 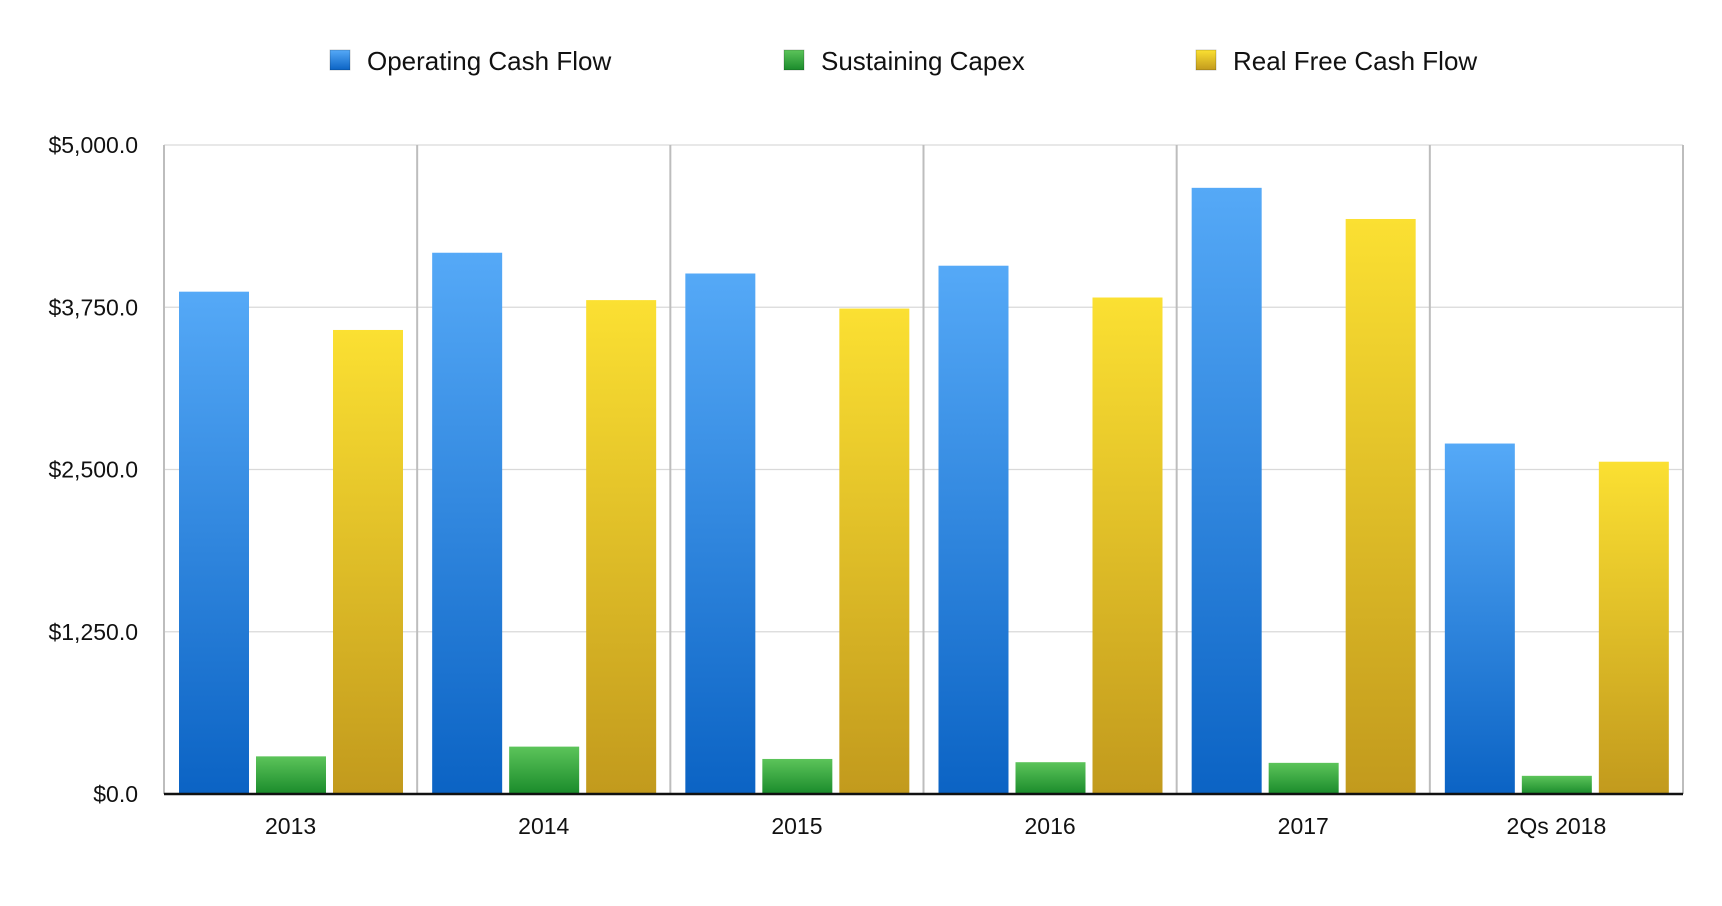 I want to click on bar-sustaining-capex-2017, so click(x=1303, y=778).